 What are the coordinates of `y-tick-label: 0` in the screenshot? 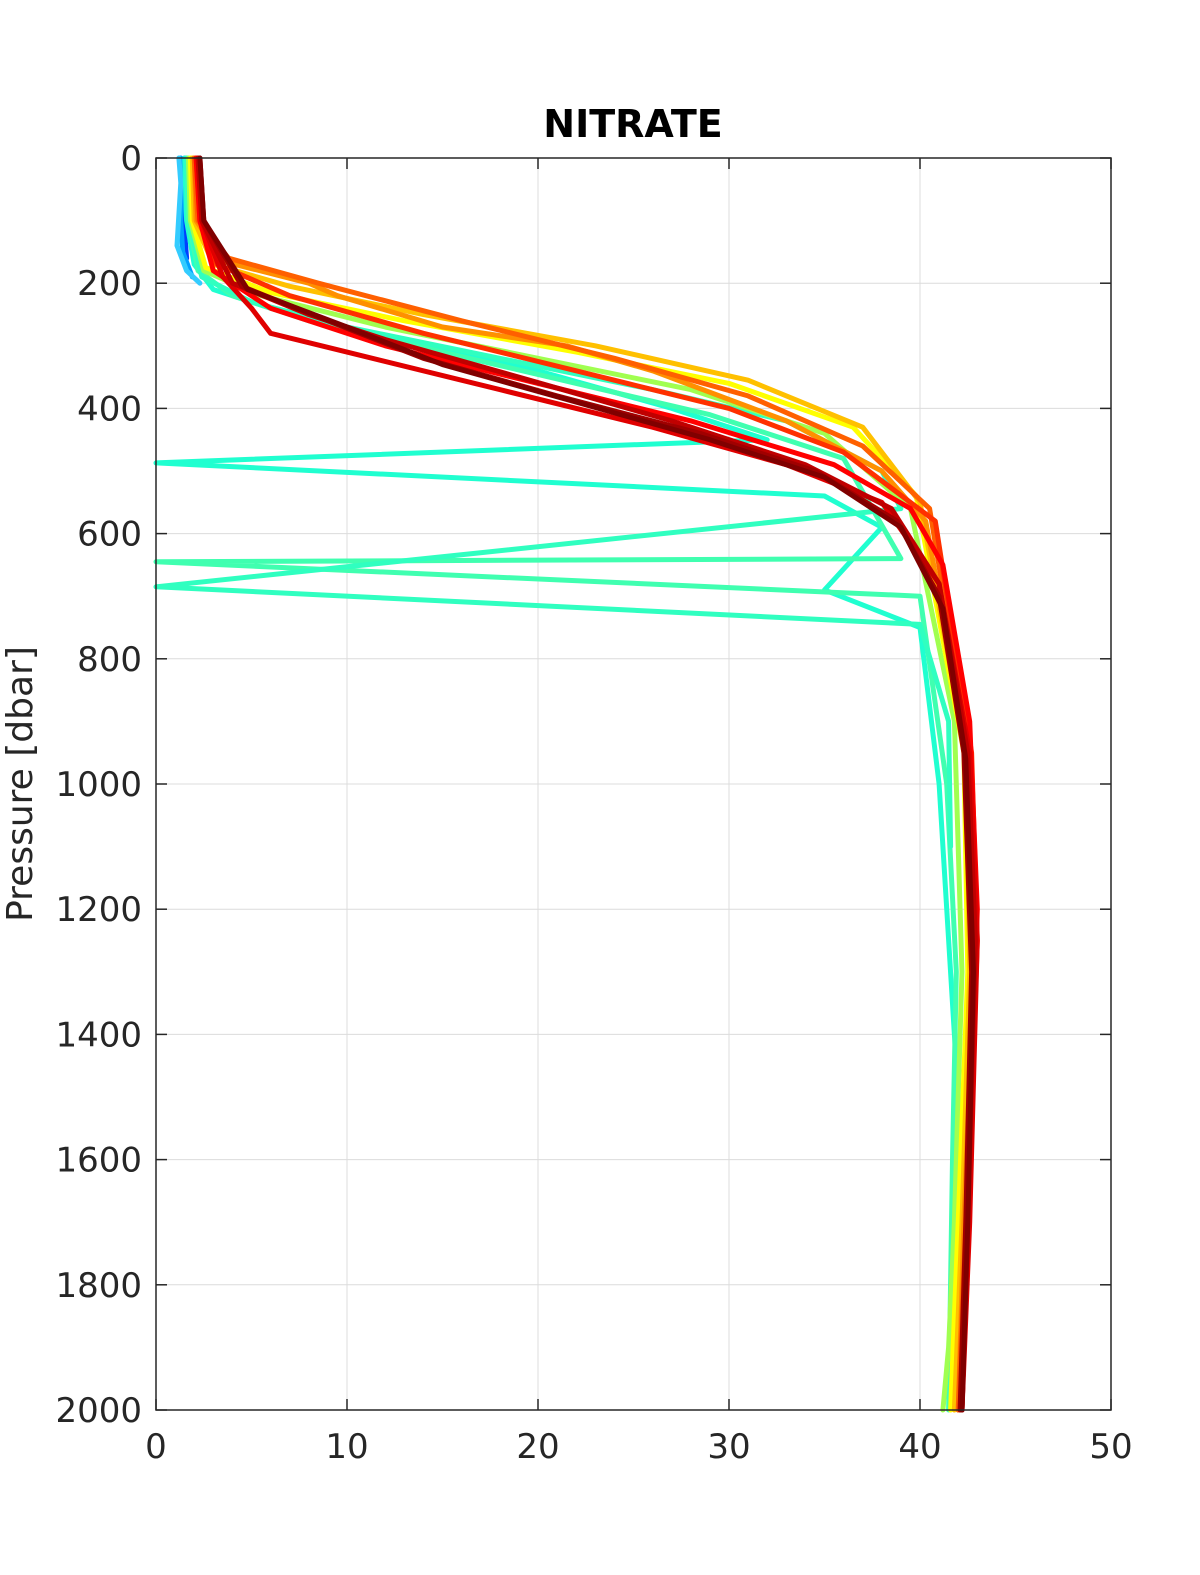 It's located at (131, 159).